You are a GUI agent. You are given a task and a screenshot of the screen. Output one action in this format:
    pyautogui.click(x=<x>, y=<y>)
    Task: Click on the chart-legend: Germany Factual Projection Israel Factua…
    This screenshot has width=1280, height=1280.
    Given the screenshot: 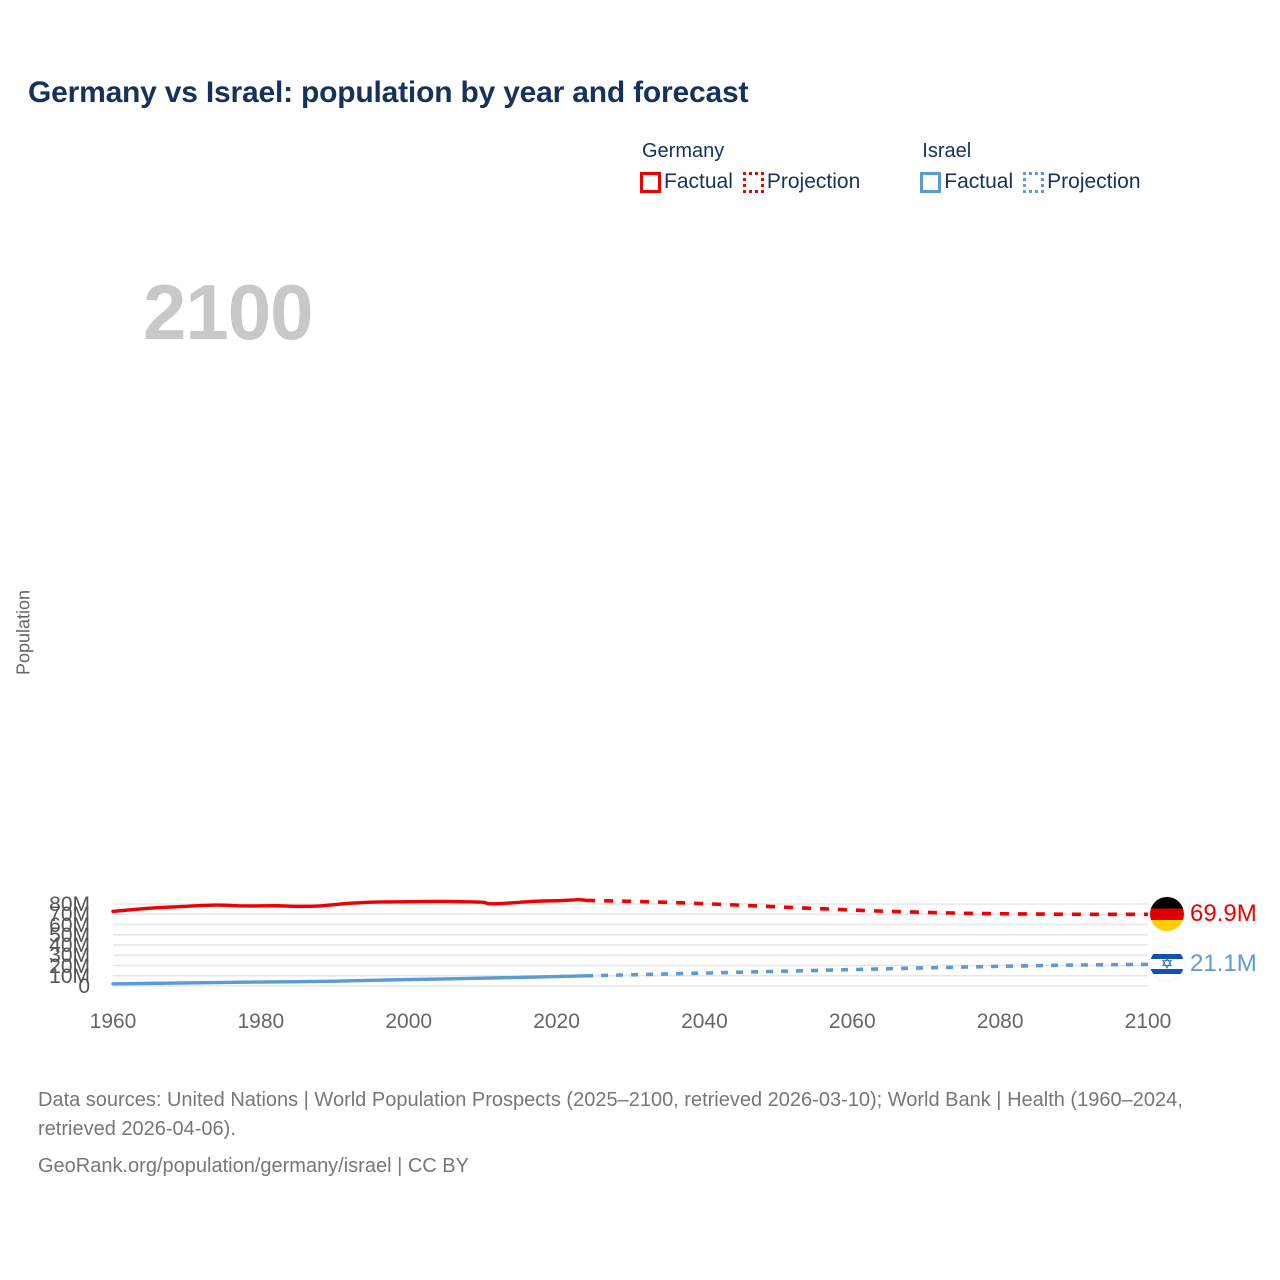 What is the action you would take?
    pyautogui.click(x=890, y=167)
    